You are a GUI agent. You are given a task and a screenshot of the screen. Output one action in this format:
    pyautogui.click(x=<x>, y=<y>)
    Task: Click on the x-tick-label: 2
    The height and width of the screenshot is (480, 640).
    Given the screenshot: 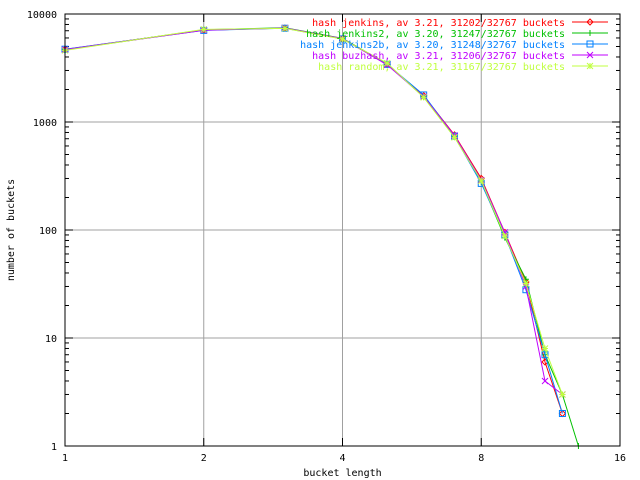 What is the action you would take?
    pyautogui.click(x=204, y=458)
    